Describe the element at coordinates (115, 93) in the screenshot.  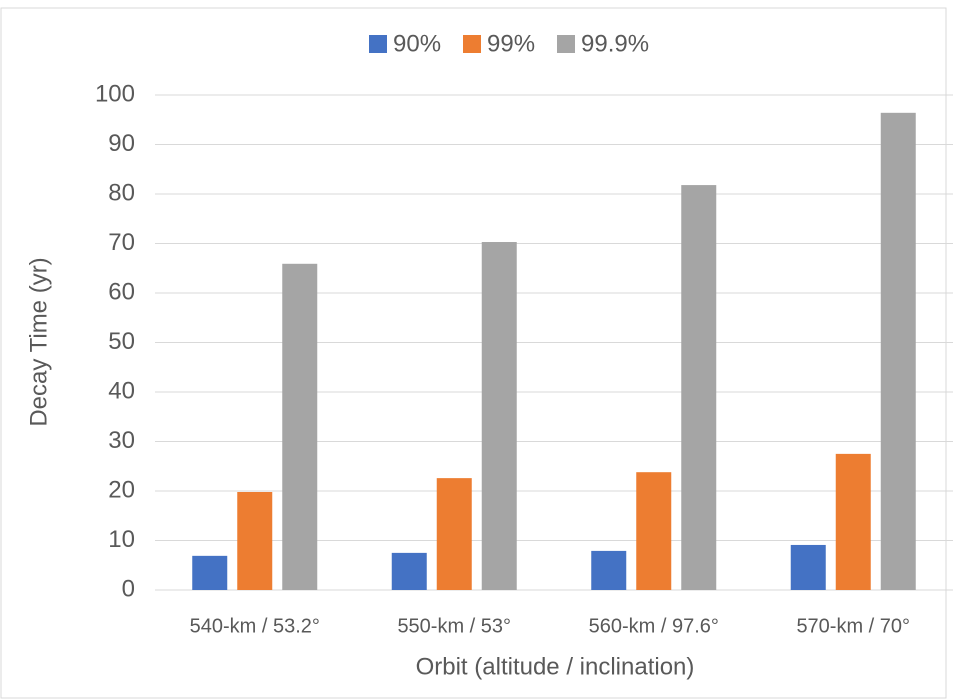
I see `y-tick-label: 100` at that location.